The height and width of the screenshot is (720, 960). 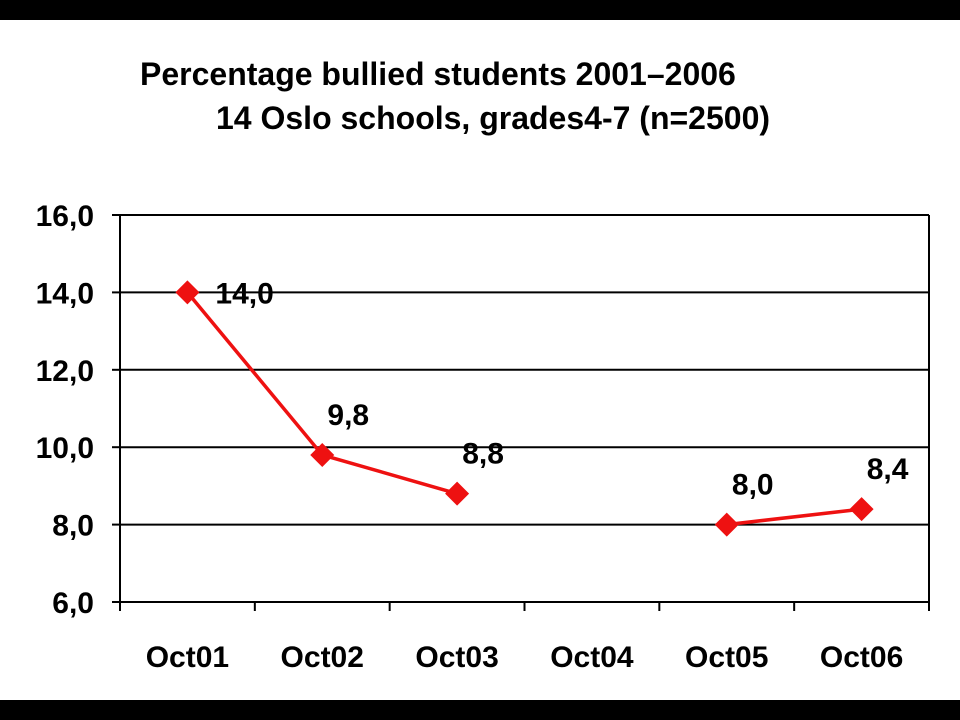 I want to click on y-tick-label: 14,0, so click(x=65, y=293).